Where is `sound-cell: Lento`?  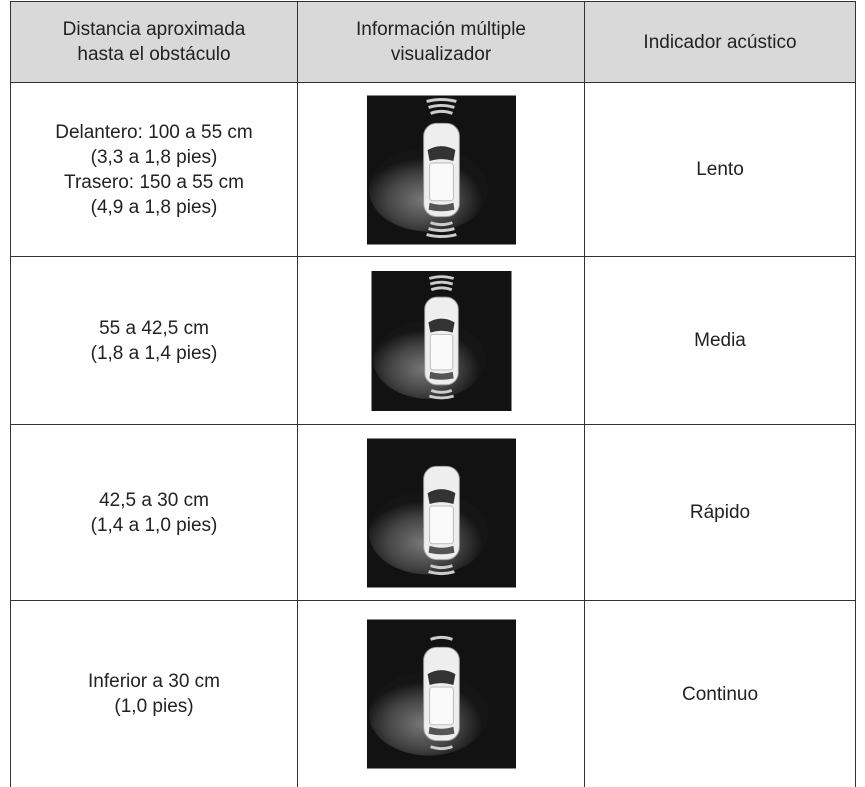
sound-cell: Lento is located at coordinates (720, 169).